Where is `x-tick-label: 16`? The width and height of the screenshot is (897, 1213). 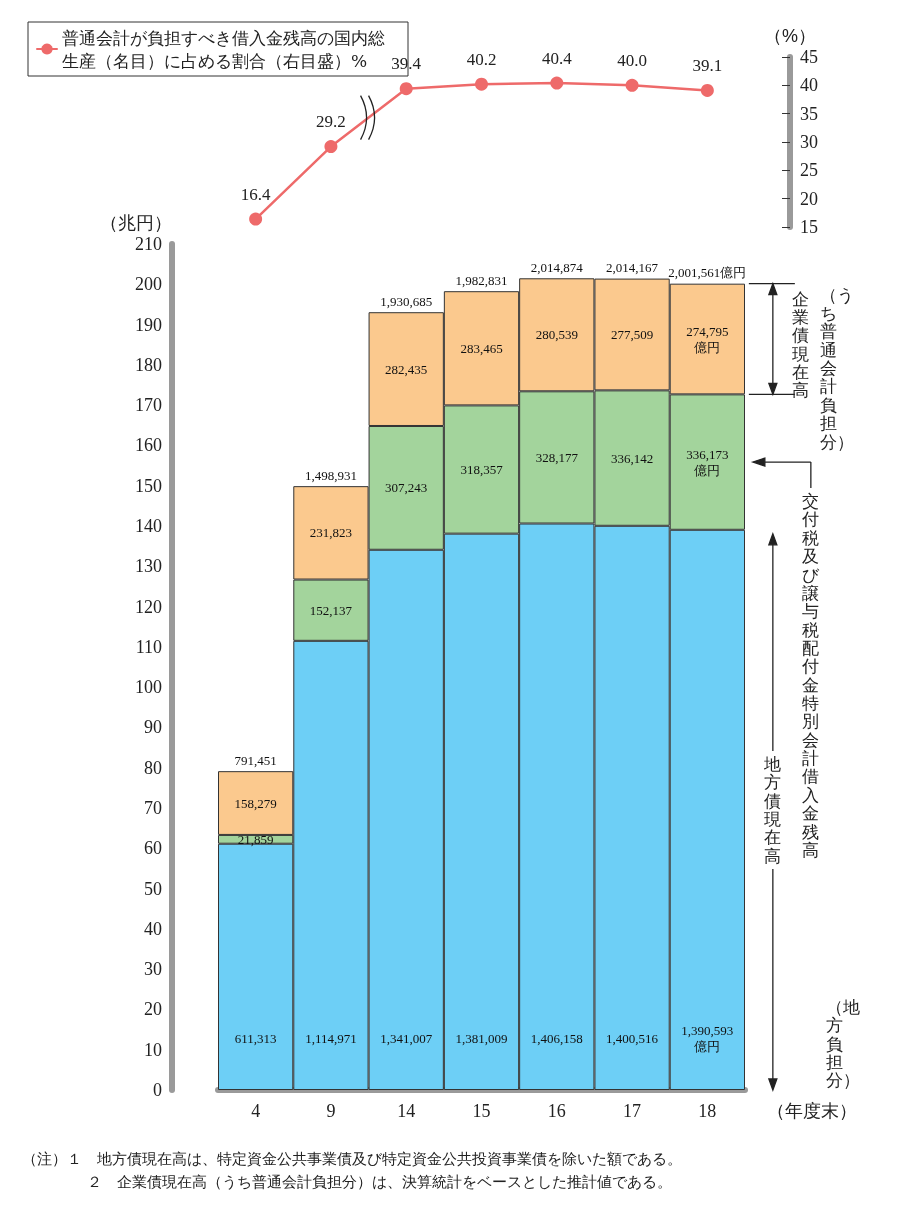
x-tick-label: 16 is located at coordinates (556, 1111).